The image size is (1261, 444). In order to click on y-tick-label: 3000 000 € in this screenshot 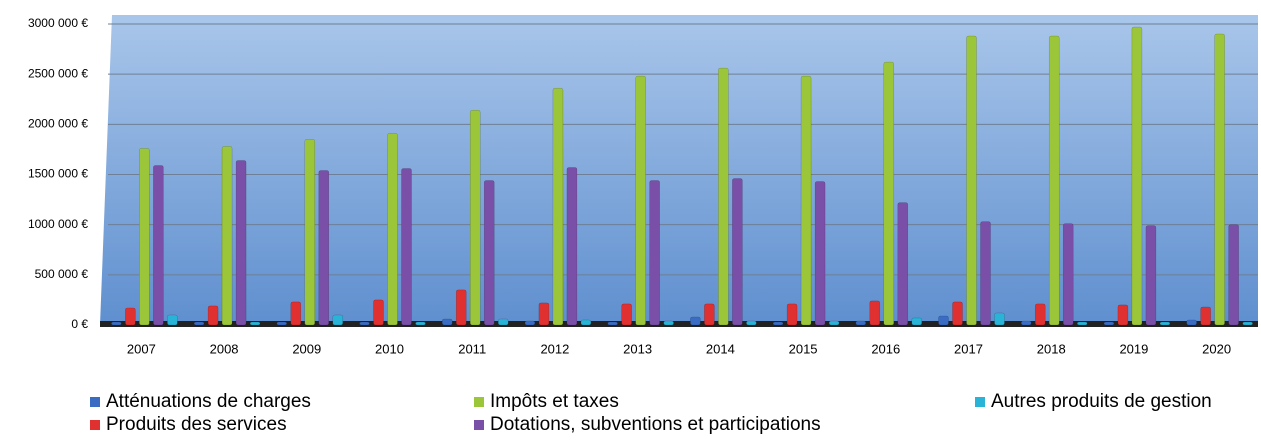, I will do `click(58, 23)`.